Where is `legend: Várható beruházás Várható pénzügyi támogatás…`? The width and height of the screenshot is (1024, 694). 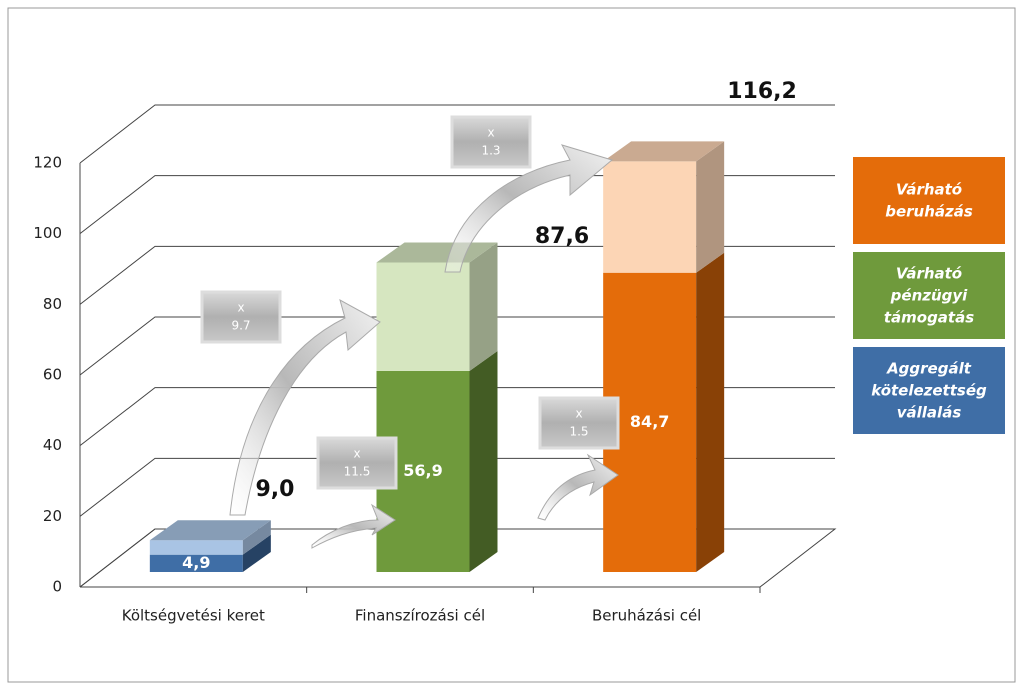
legend: Várható beruházás Várható pénzügyi támogatás… is located at coordinates (929, 295).